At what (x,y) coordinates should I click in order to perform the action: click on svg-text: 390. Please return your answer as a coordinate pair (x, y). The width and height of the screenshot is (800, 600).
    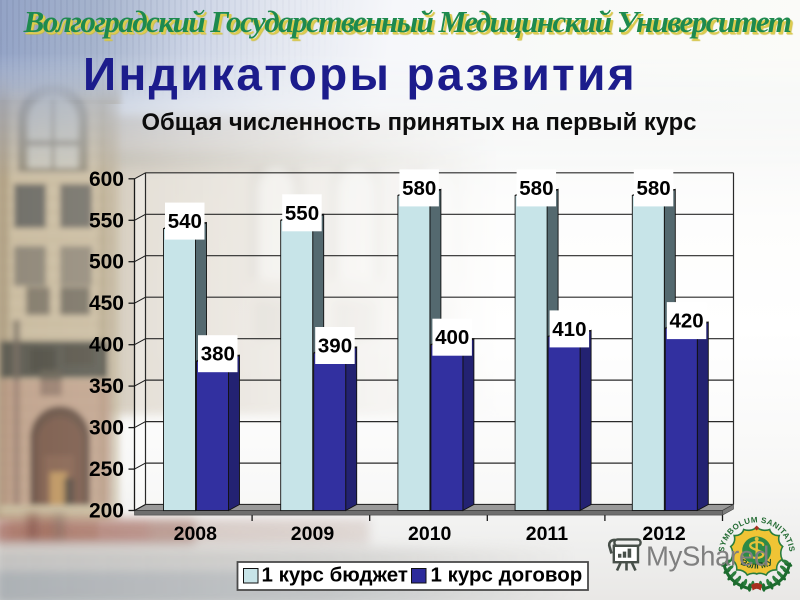
    Looking at the image, I should click on (335, 346).